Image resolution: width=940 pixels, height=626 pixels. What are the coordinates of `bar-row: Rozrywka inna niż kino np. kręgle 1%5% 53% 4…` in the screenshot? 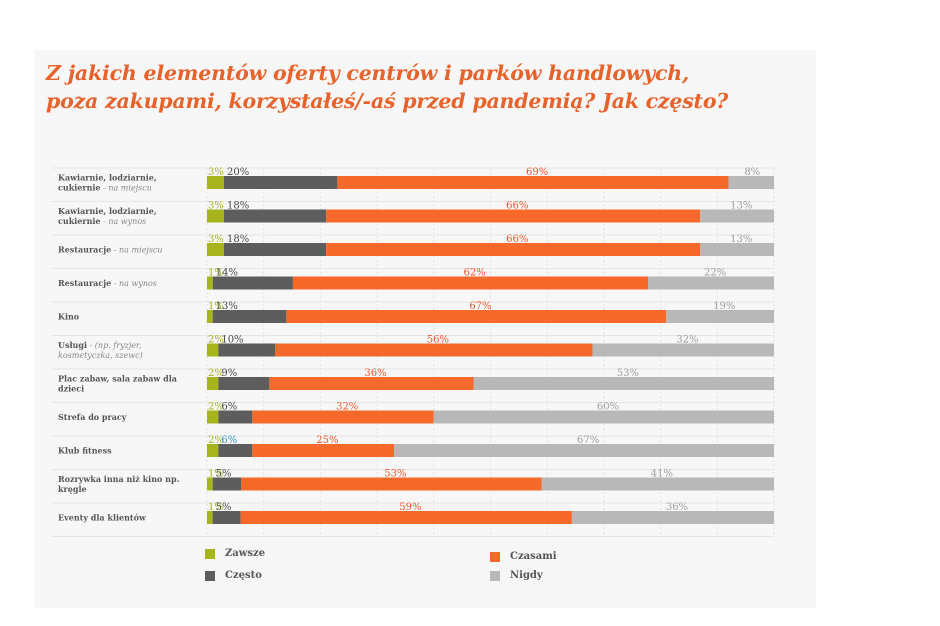 It's located at (416, 481).